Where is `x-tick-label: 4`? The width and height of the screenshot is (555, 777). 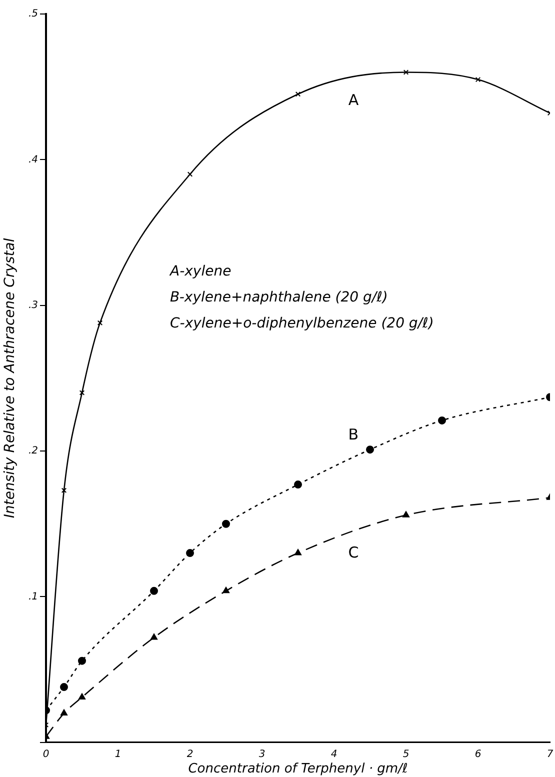
x-tick-label: 4 is located at coordinates (334, 754).